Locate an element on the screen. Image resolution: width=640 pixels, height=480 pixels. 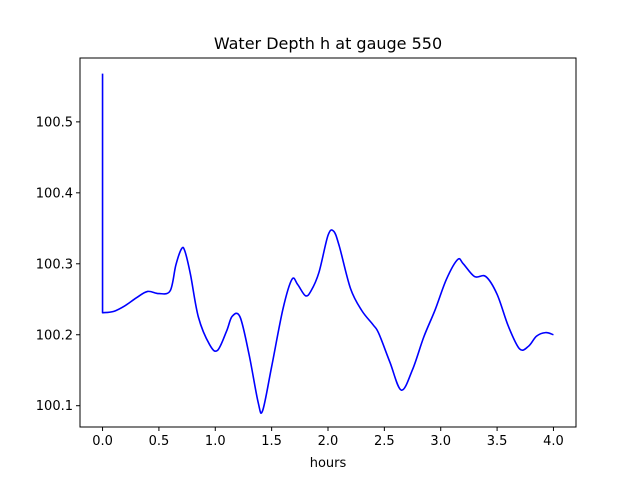
y-tick-label: 100.4 is located at coordinates (54, 193).